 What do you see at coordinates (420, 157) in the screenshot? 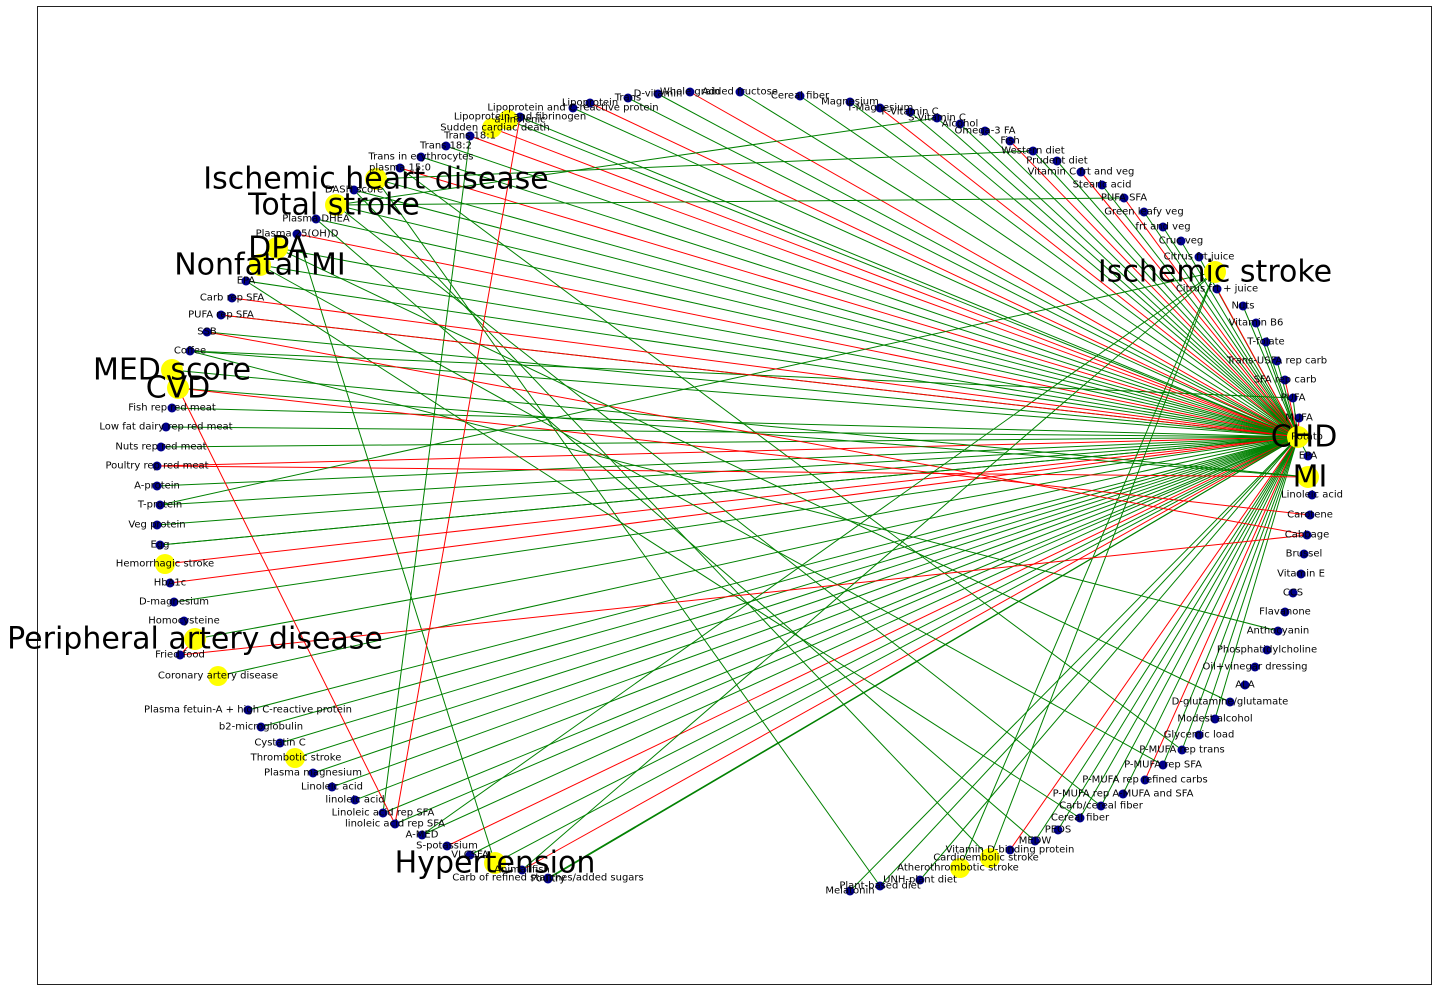
I see `factor-label-76: Trans in erythrocytes` at bounding box center [420, 157].